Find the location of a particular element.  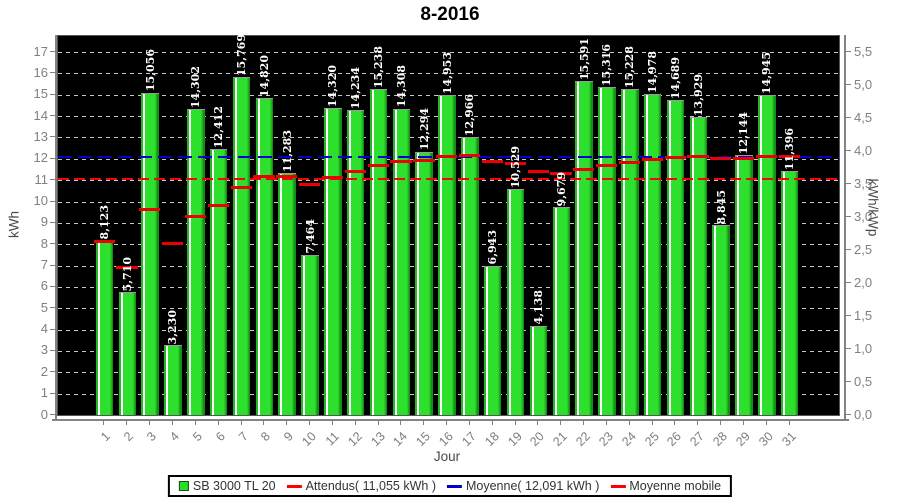

y-axis-right-tick-label: 0,0 is located at coordinates (863, 414).